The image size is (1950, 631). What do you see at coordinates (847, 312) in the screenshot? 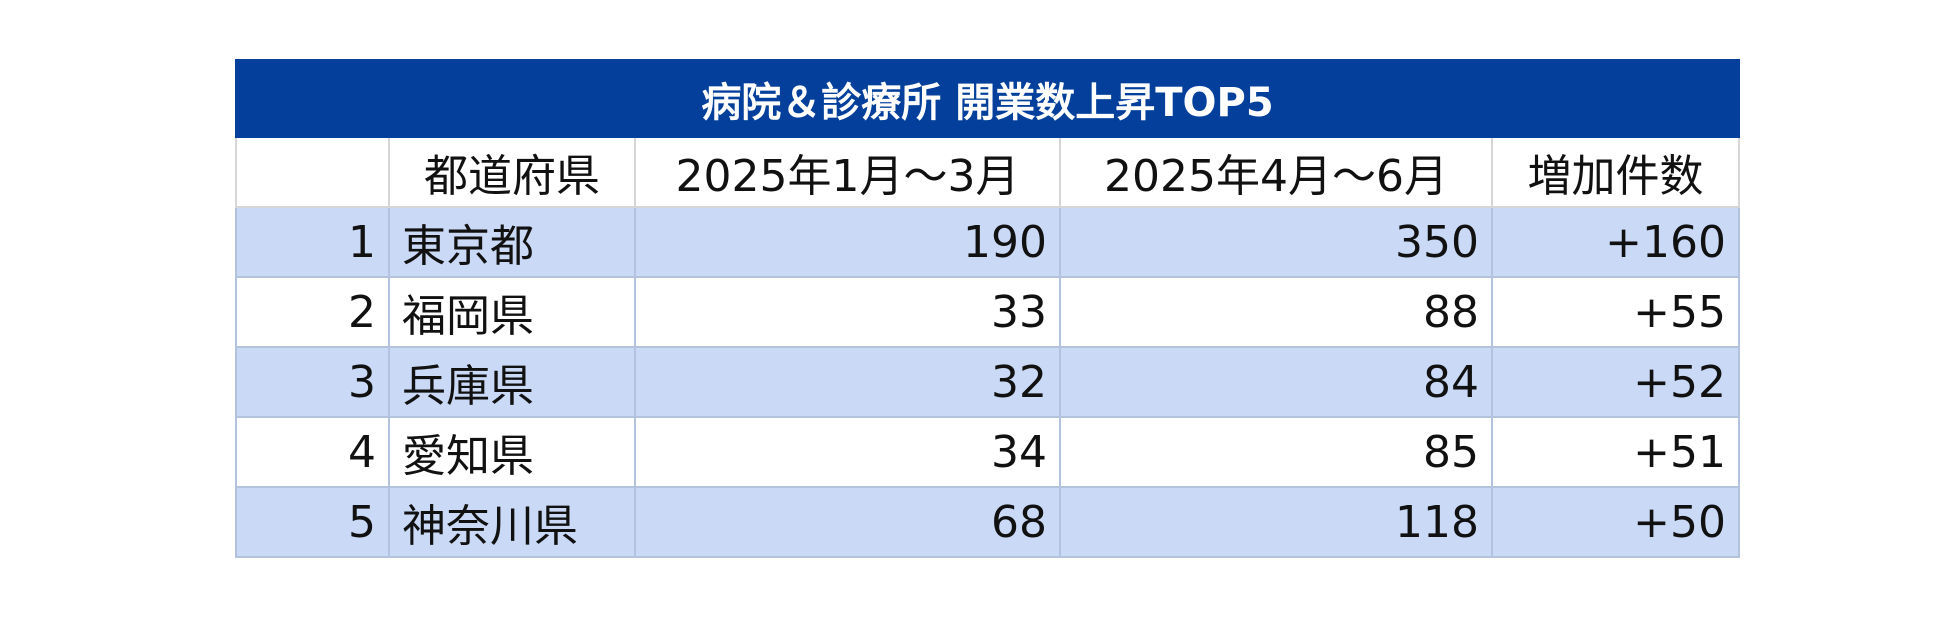
I see `value-cell: 33` at bounding box center [847, 312].